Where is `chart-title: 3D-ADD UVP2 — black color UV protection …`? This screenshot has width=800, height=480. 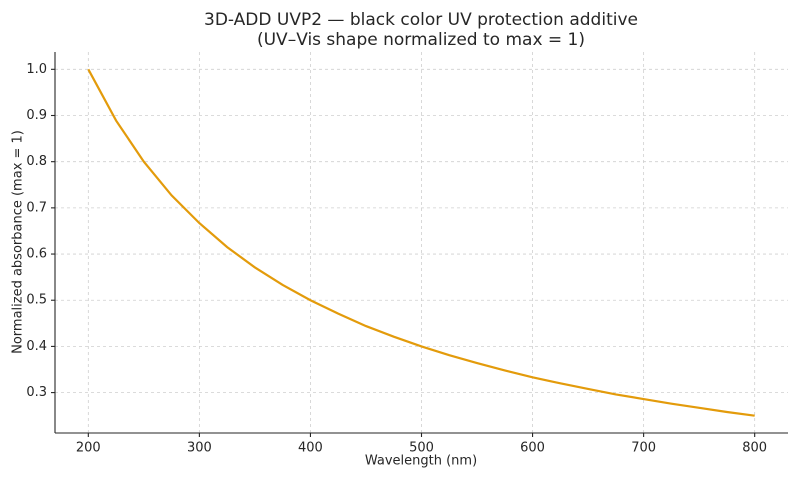 chart-title: 3D-ADD UVP2 — black color UV protection … is located at coordinates (421, 20).